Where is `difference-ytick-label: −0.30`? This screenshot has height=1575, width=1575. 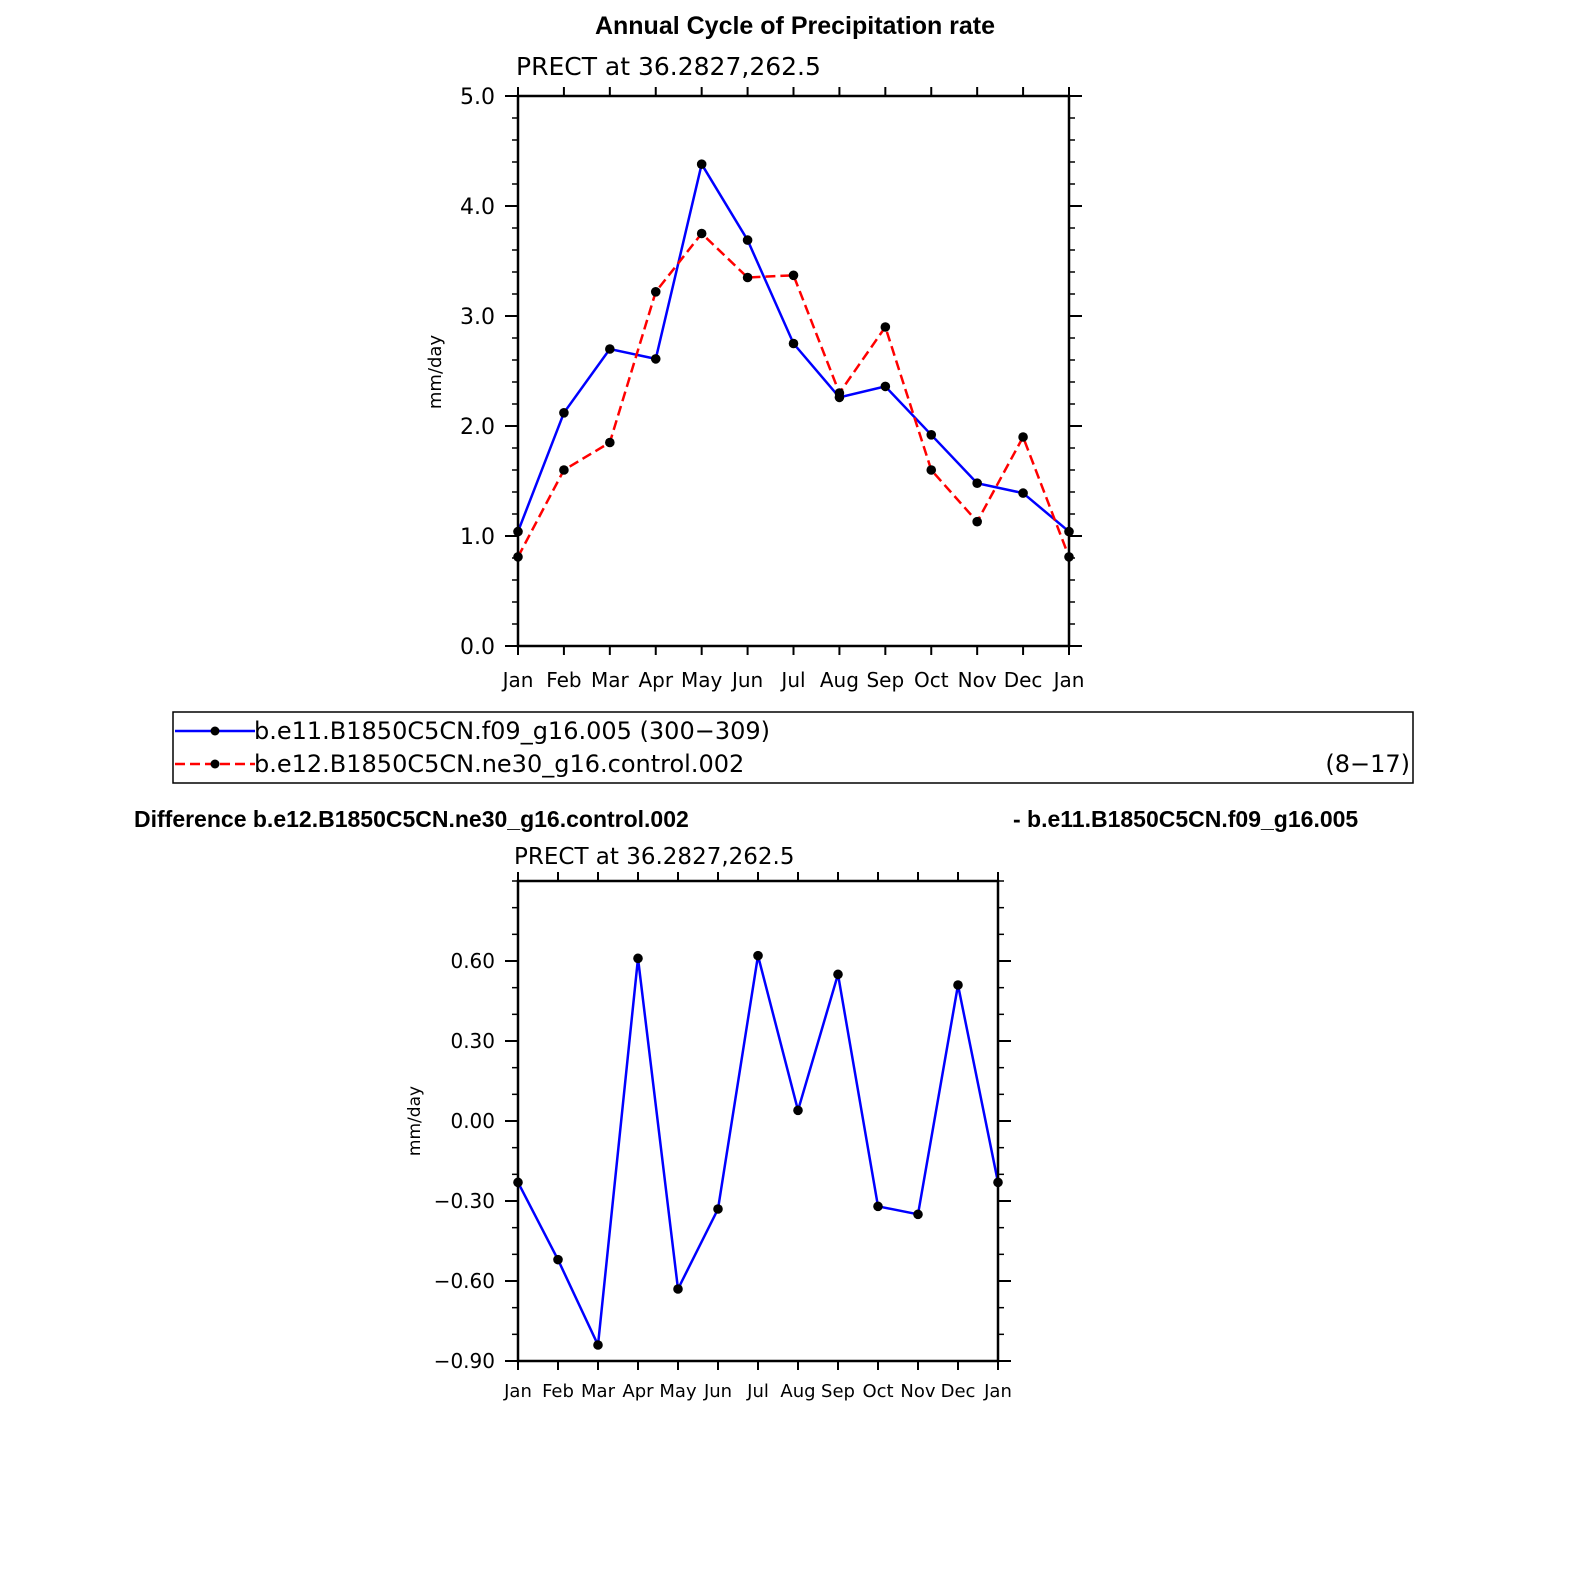 difference-ytick-label: −0.30 is located at coordinates (464, 1201).